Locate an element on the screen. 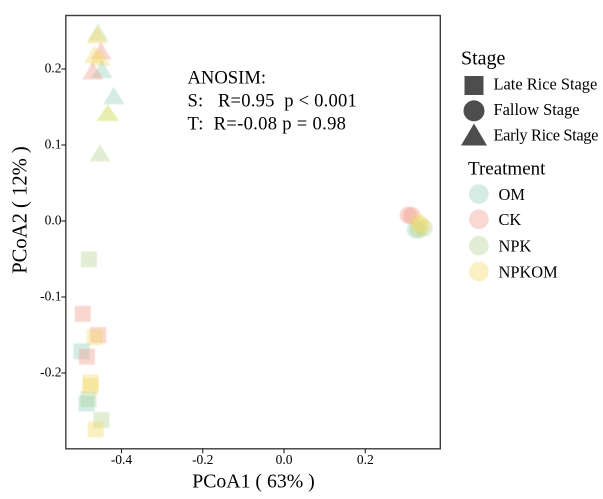  svg-text: S: R=0.95 p < 0.001 is located at coordinates (273, 101).